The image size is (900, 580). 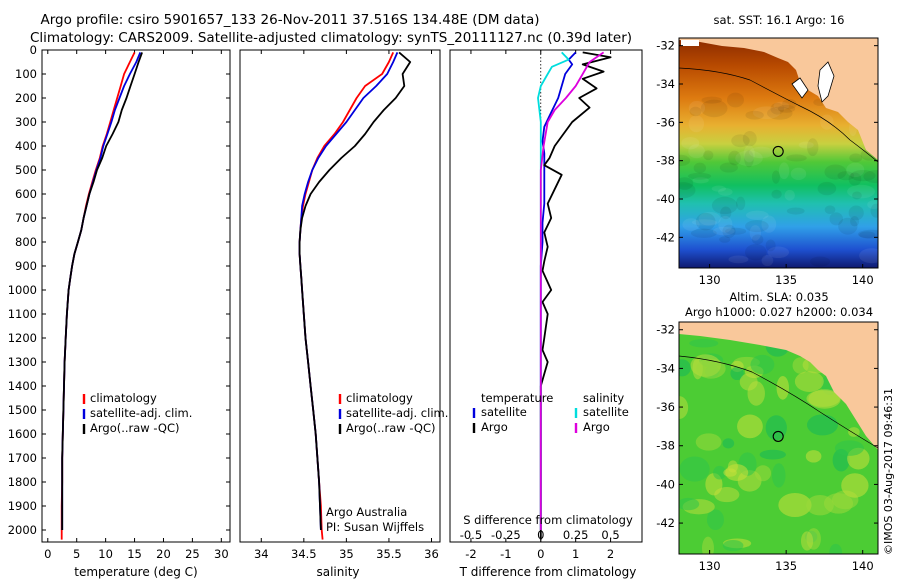 I want to click on legend-entry: satellite-adj. clim., so click(x=397, y=413).